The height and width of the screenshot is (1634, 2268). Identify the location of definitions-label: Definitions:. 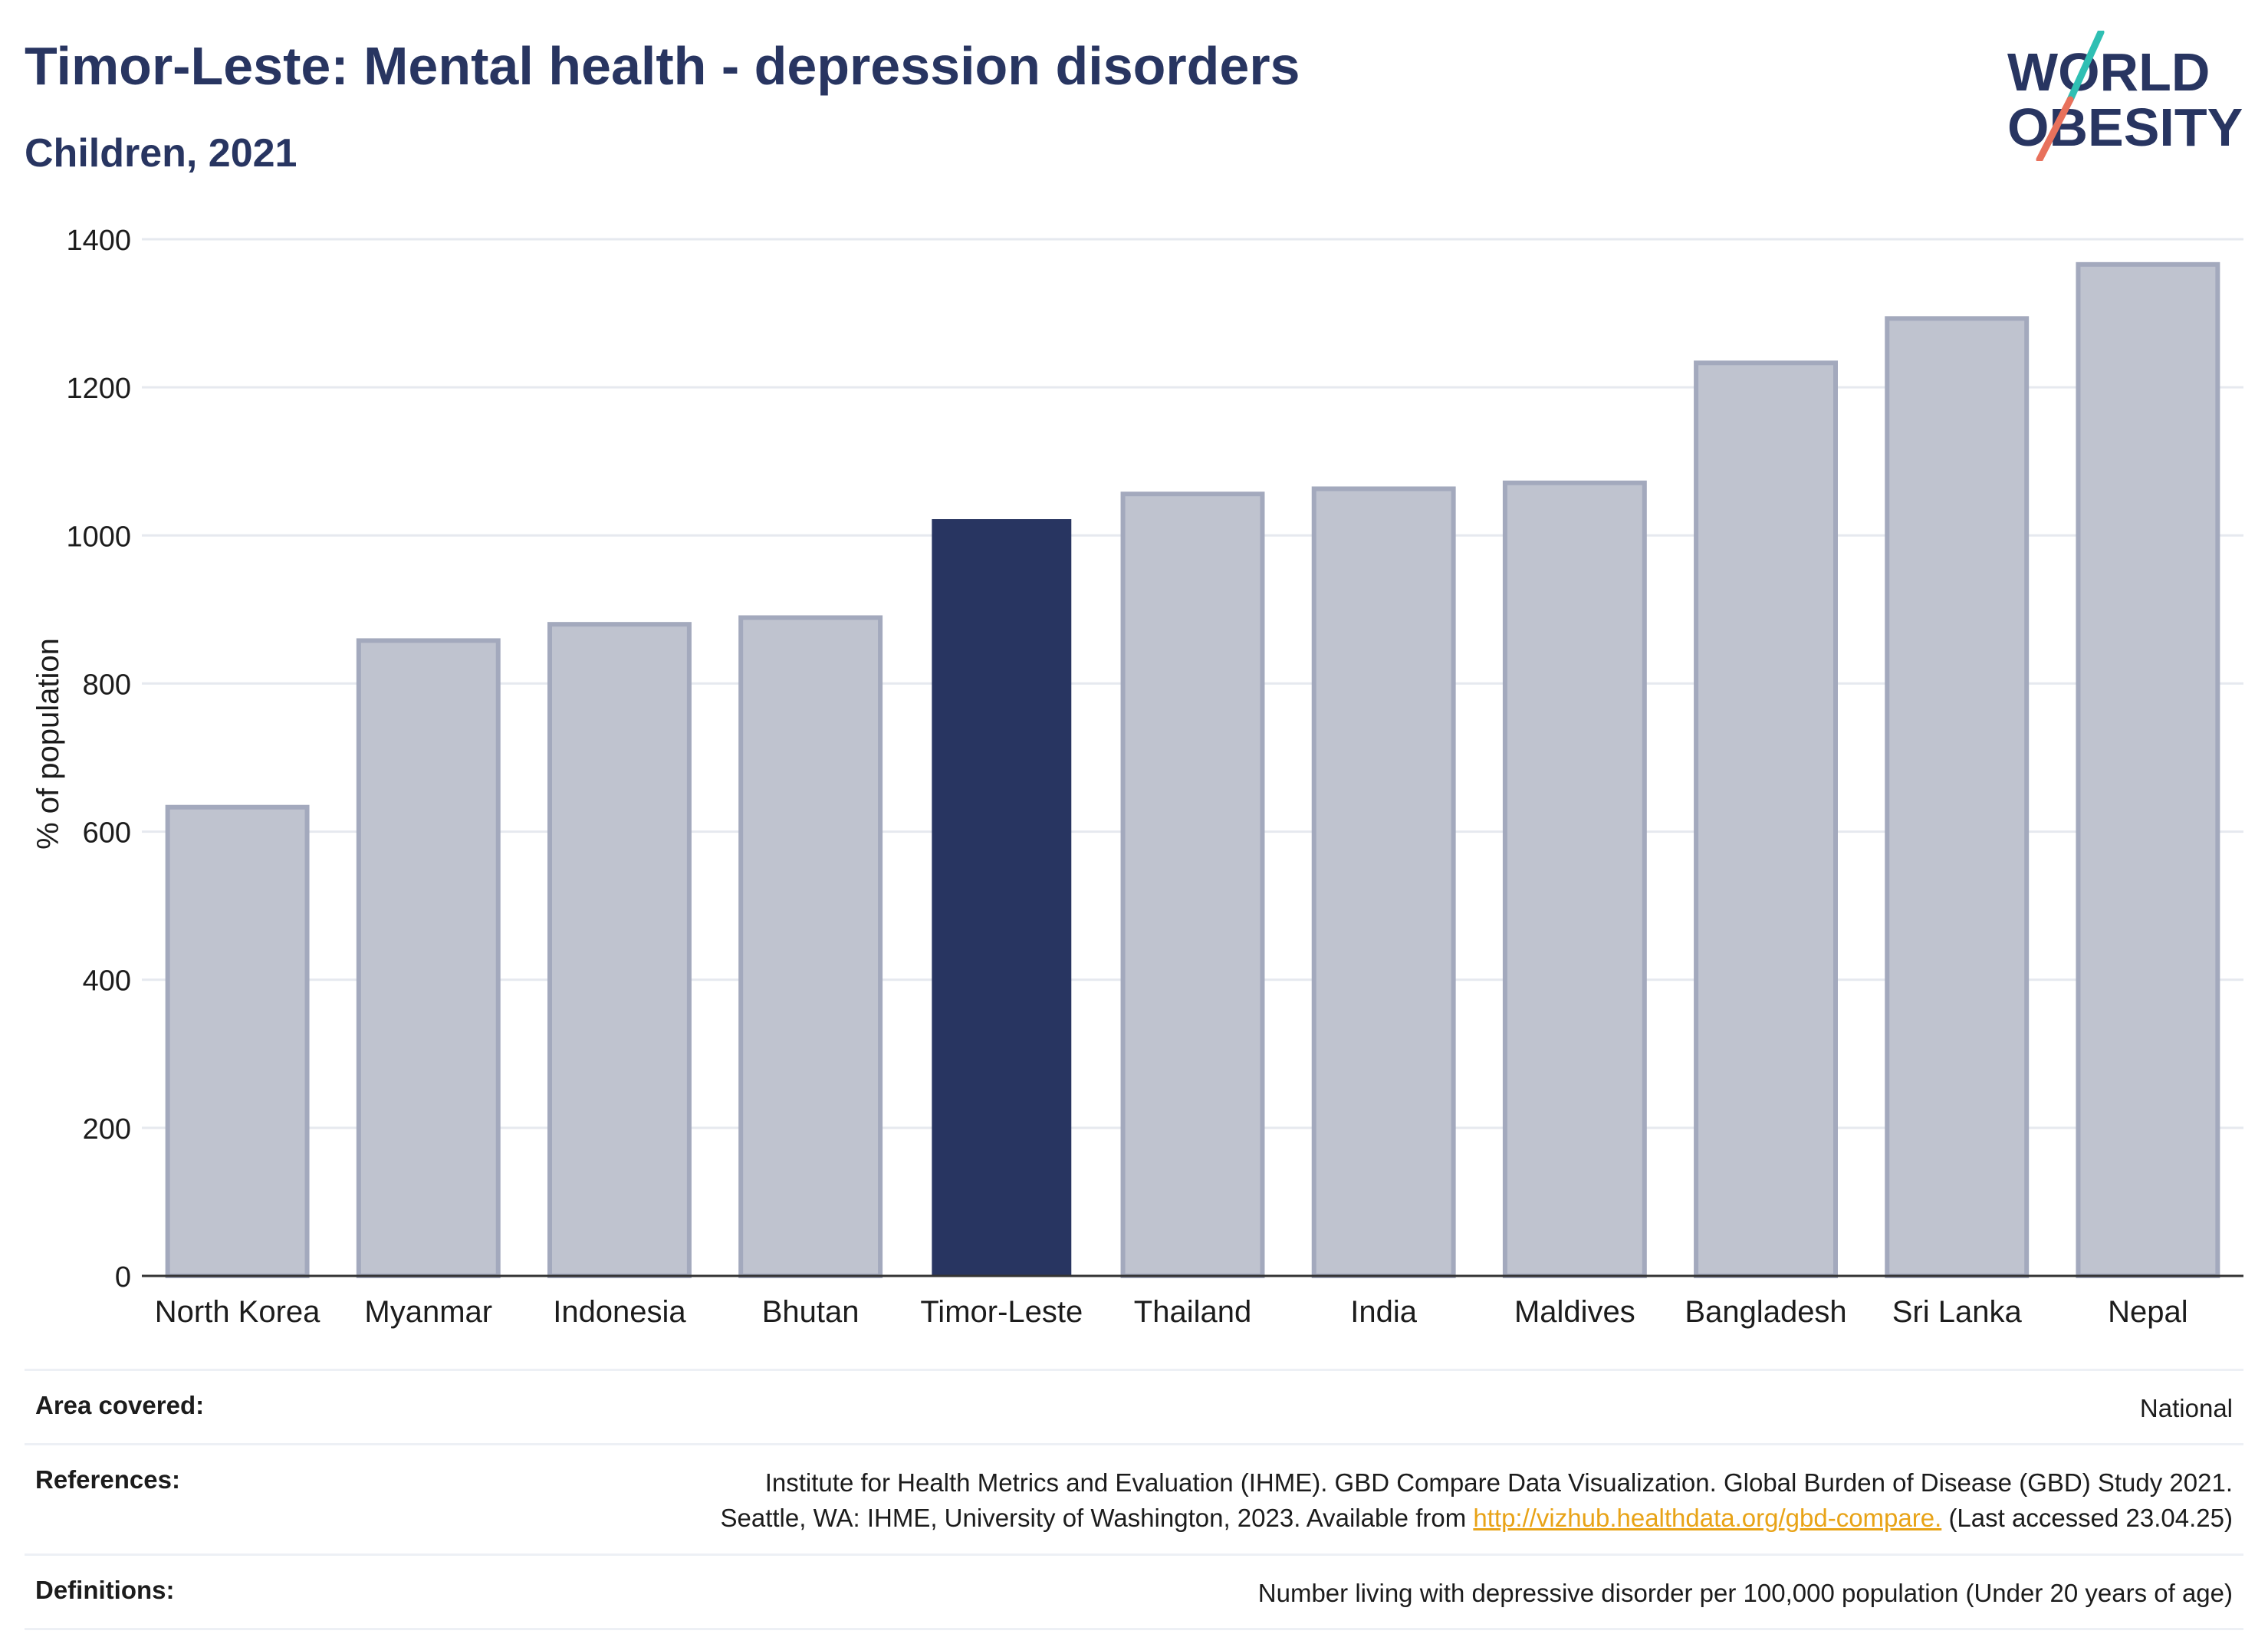
(105, 1589).